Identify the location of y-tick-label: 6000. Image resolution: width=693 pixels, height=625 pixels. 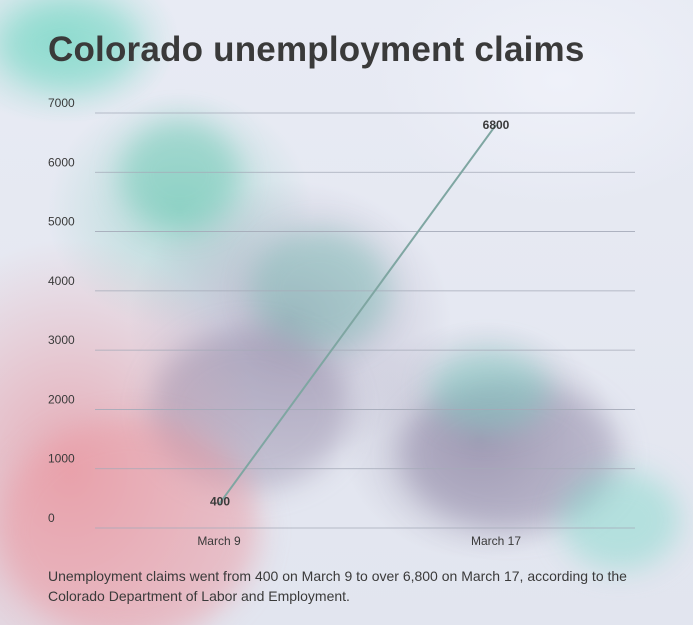
(61, 162).